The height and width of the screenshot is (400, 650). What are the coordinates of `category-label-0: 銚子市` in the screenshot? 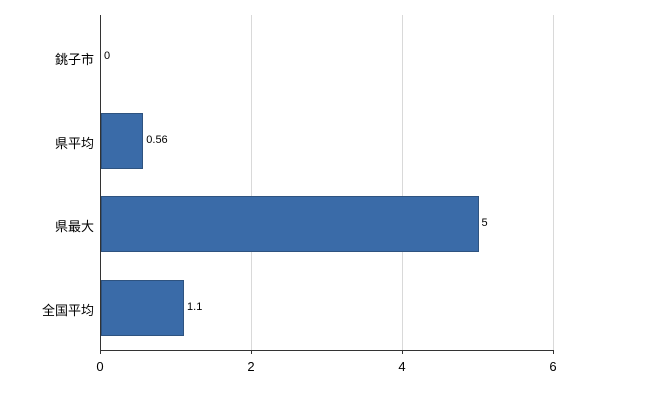 It's located at (74, 59).